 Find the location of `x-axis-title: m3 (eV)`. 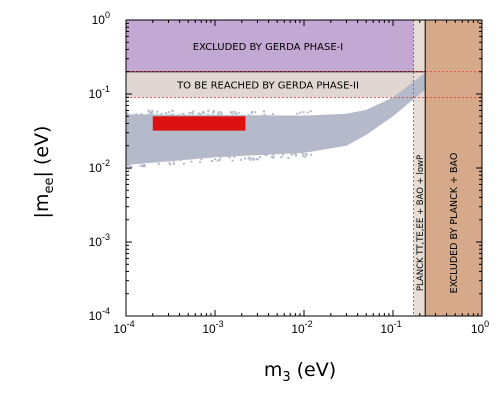

x-axis-title: m3 (eV) is located at coordinates (300, 372).